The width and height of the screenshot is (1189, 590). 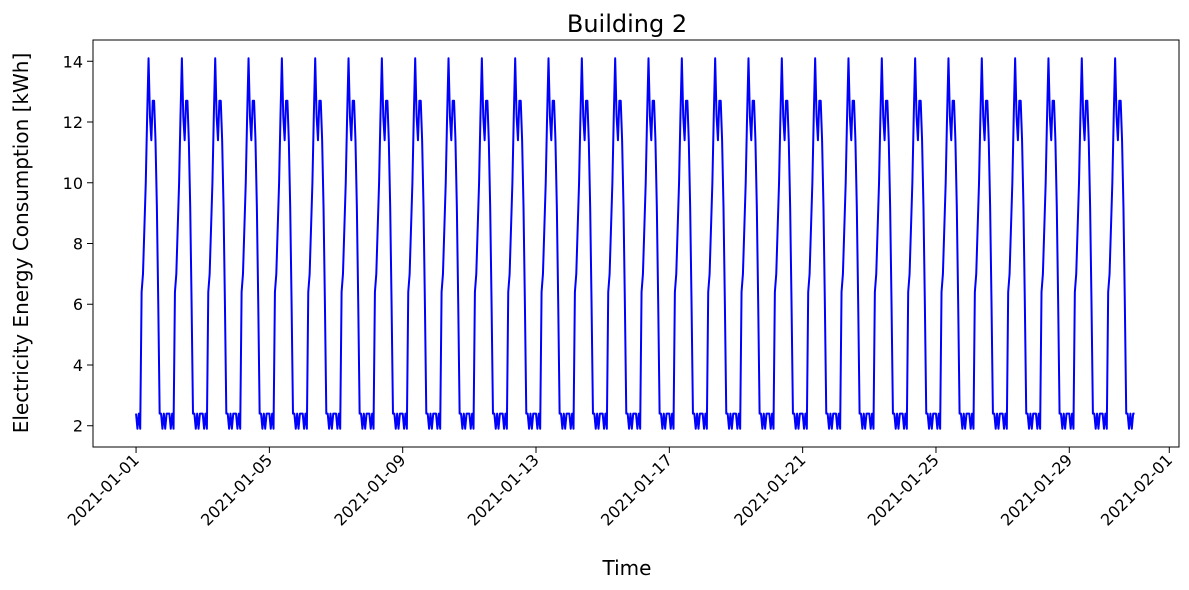 What do you see at coordinates (78, 426) in the screenshot?
I see `y-tick-label: 2` at bounding box center [78, 426].